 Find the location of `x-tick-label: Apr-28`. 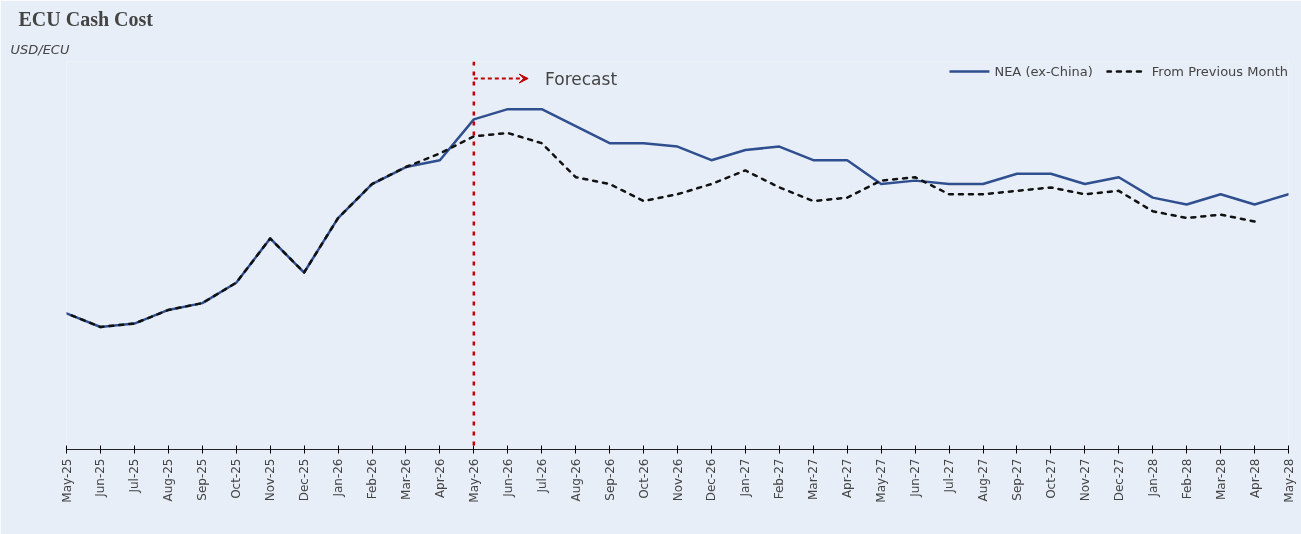

x-tick-label: Apr-28 is located at coordinates (1254, 478).